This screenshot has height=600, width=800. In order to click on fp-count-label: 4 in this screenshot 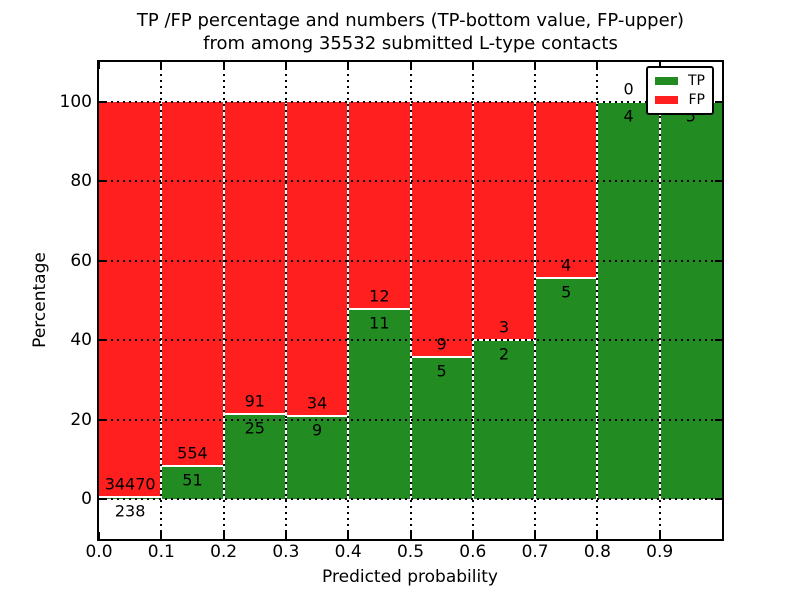, I will do `click(566, 265)`.